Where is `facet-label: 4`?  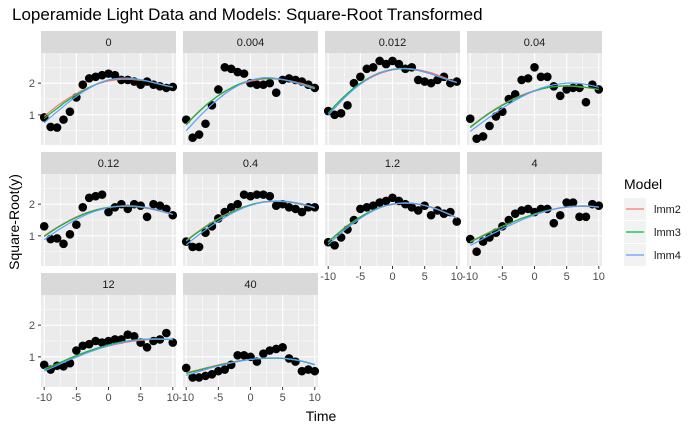
facet-label: 4 is located at coordinates (534, 164).